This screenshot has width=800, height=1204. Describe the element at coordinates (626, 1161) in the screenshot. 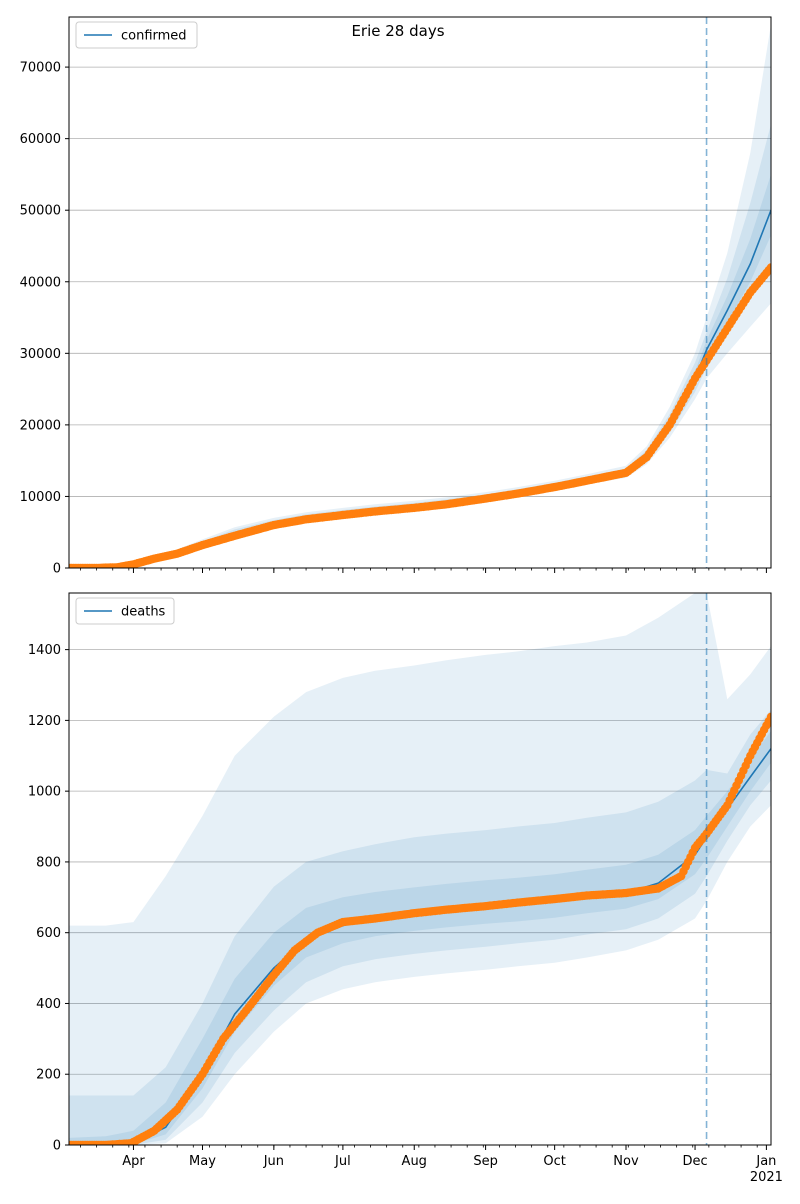

I see `x-tick-label: Nov` at that location.